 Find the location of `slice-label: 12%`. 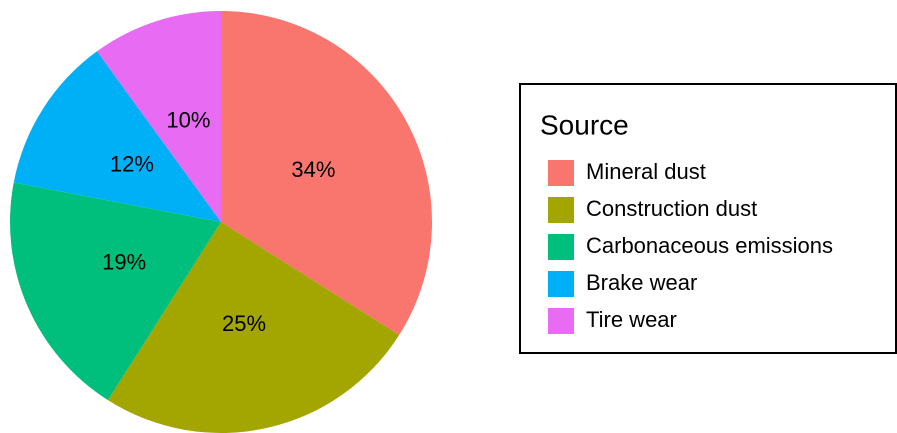

slice-label: 12% is located at coordinates (132, 163).